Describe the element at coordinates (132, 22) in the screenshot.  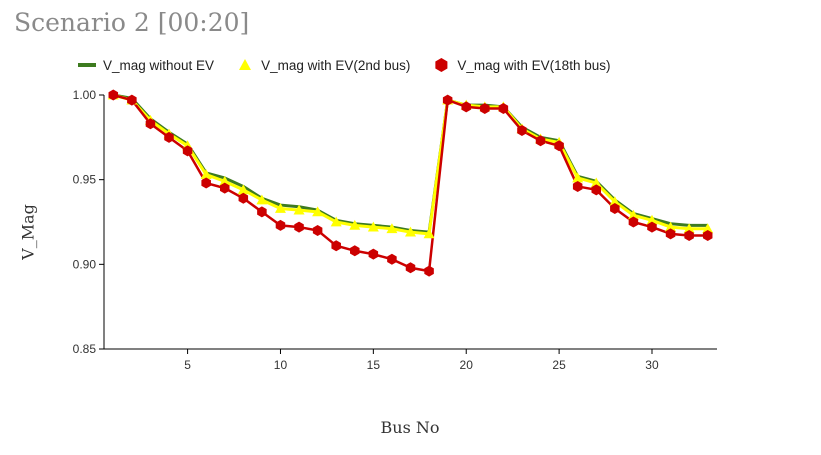
I see `chart-title: Scenario 2 [00:20]` at that location.